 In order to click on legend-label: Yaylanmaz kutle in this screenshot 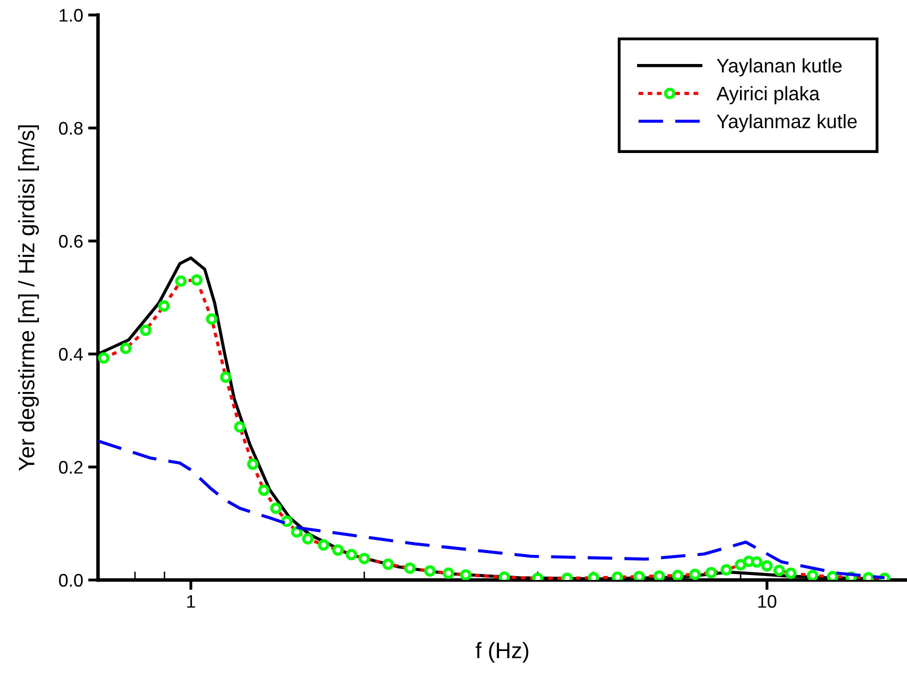, I will do `click(786, 123)`.